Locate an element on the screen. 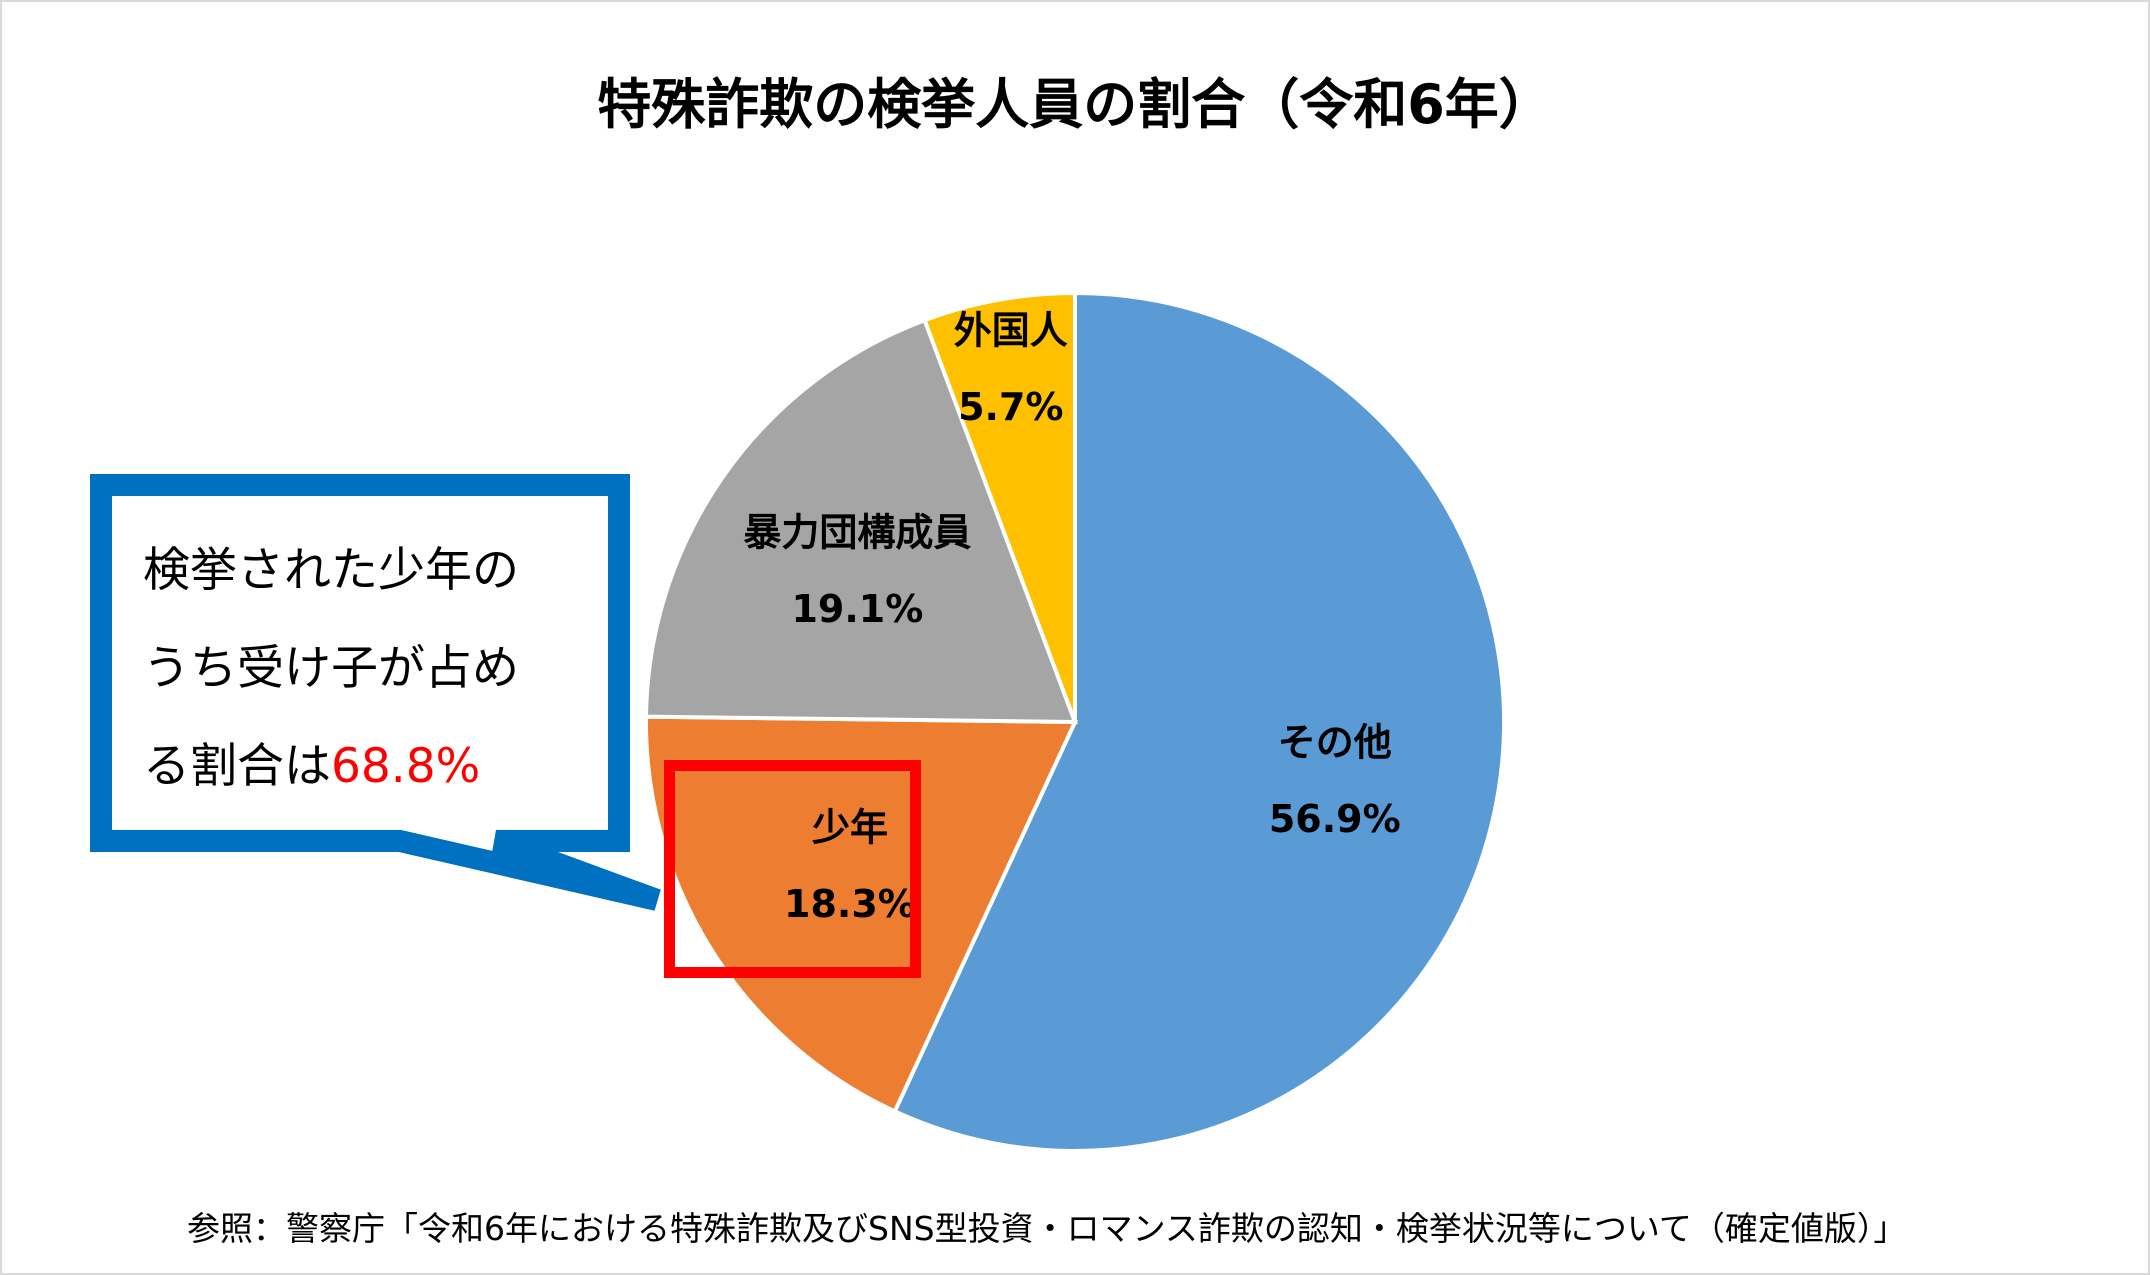 The height and width of the screenshot is (1275, 2150). callout-line-3: る割合は68.8% is located at coordinates (331, 767).